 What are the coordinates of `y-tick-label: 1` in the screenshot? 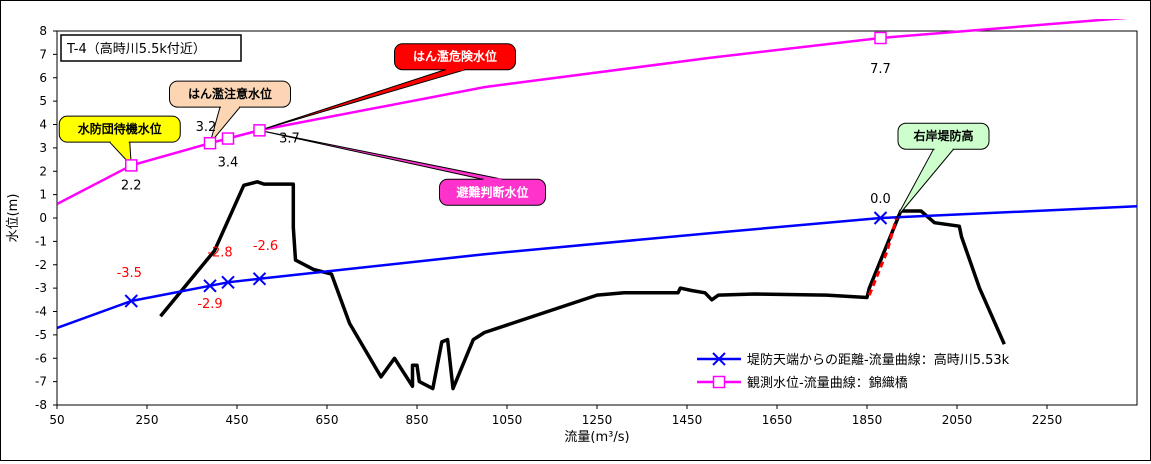 It's located at (43, 195).